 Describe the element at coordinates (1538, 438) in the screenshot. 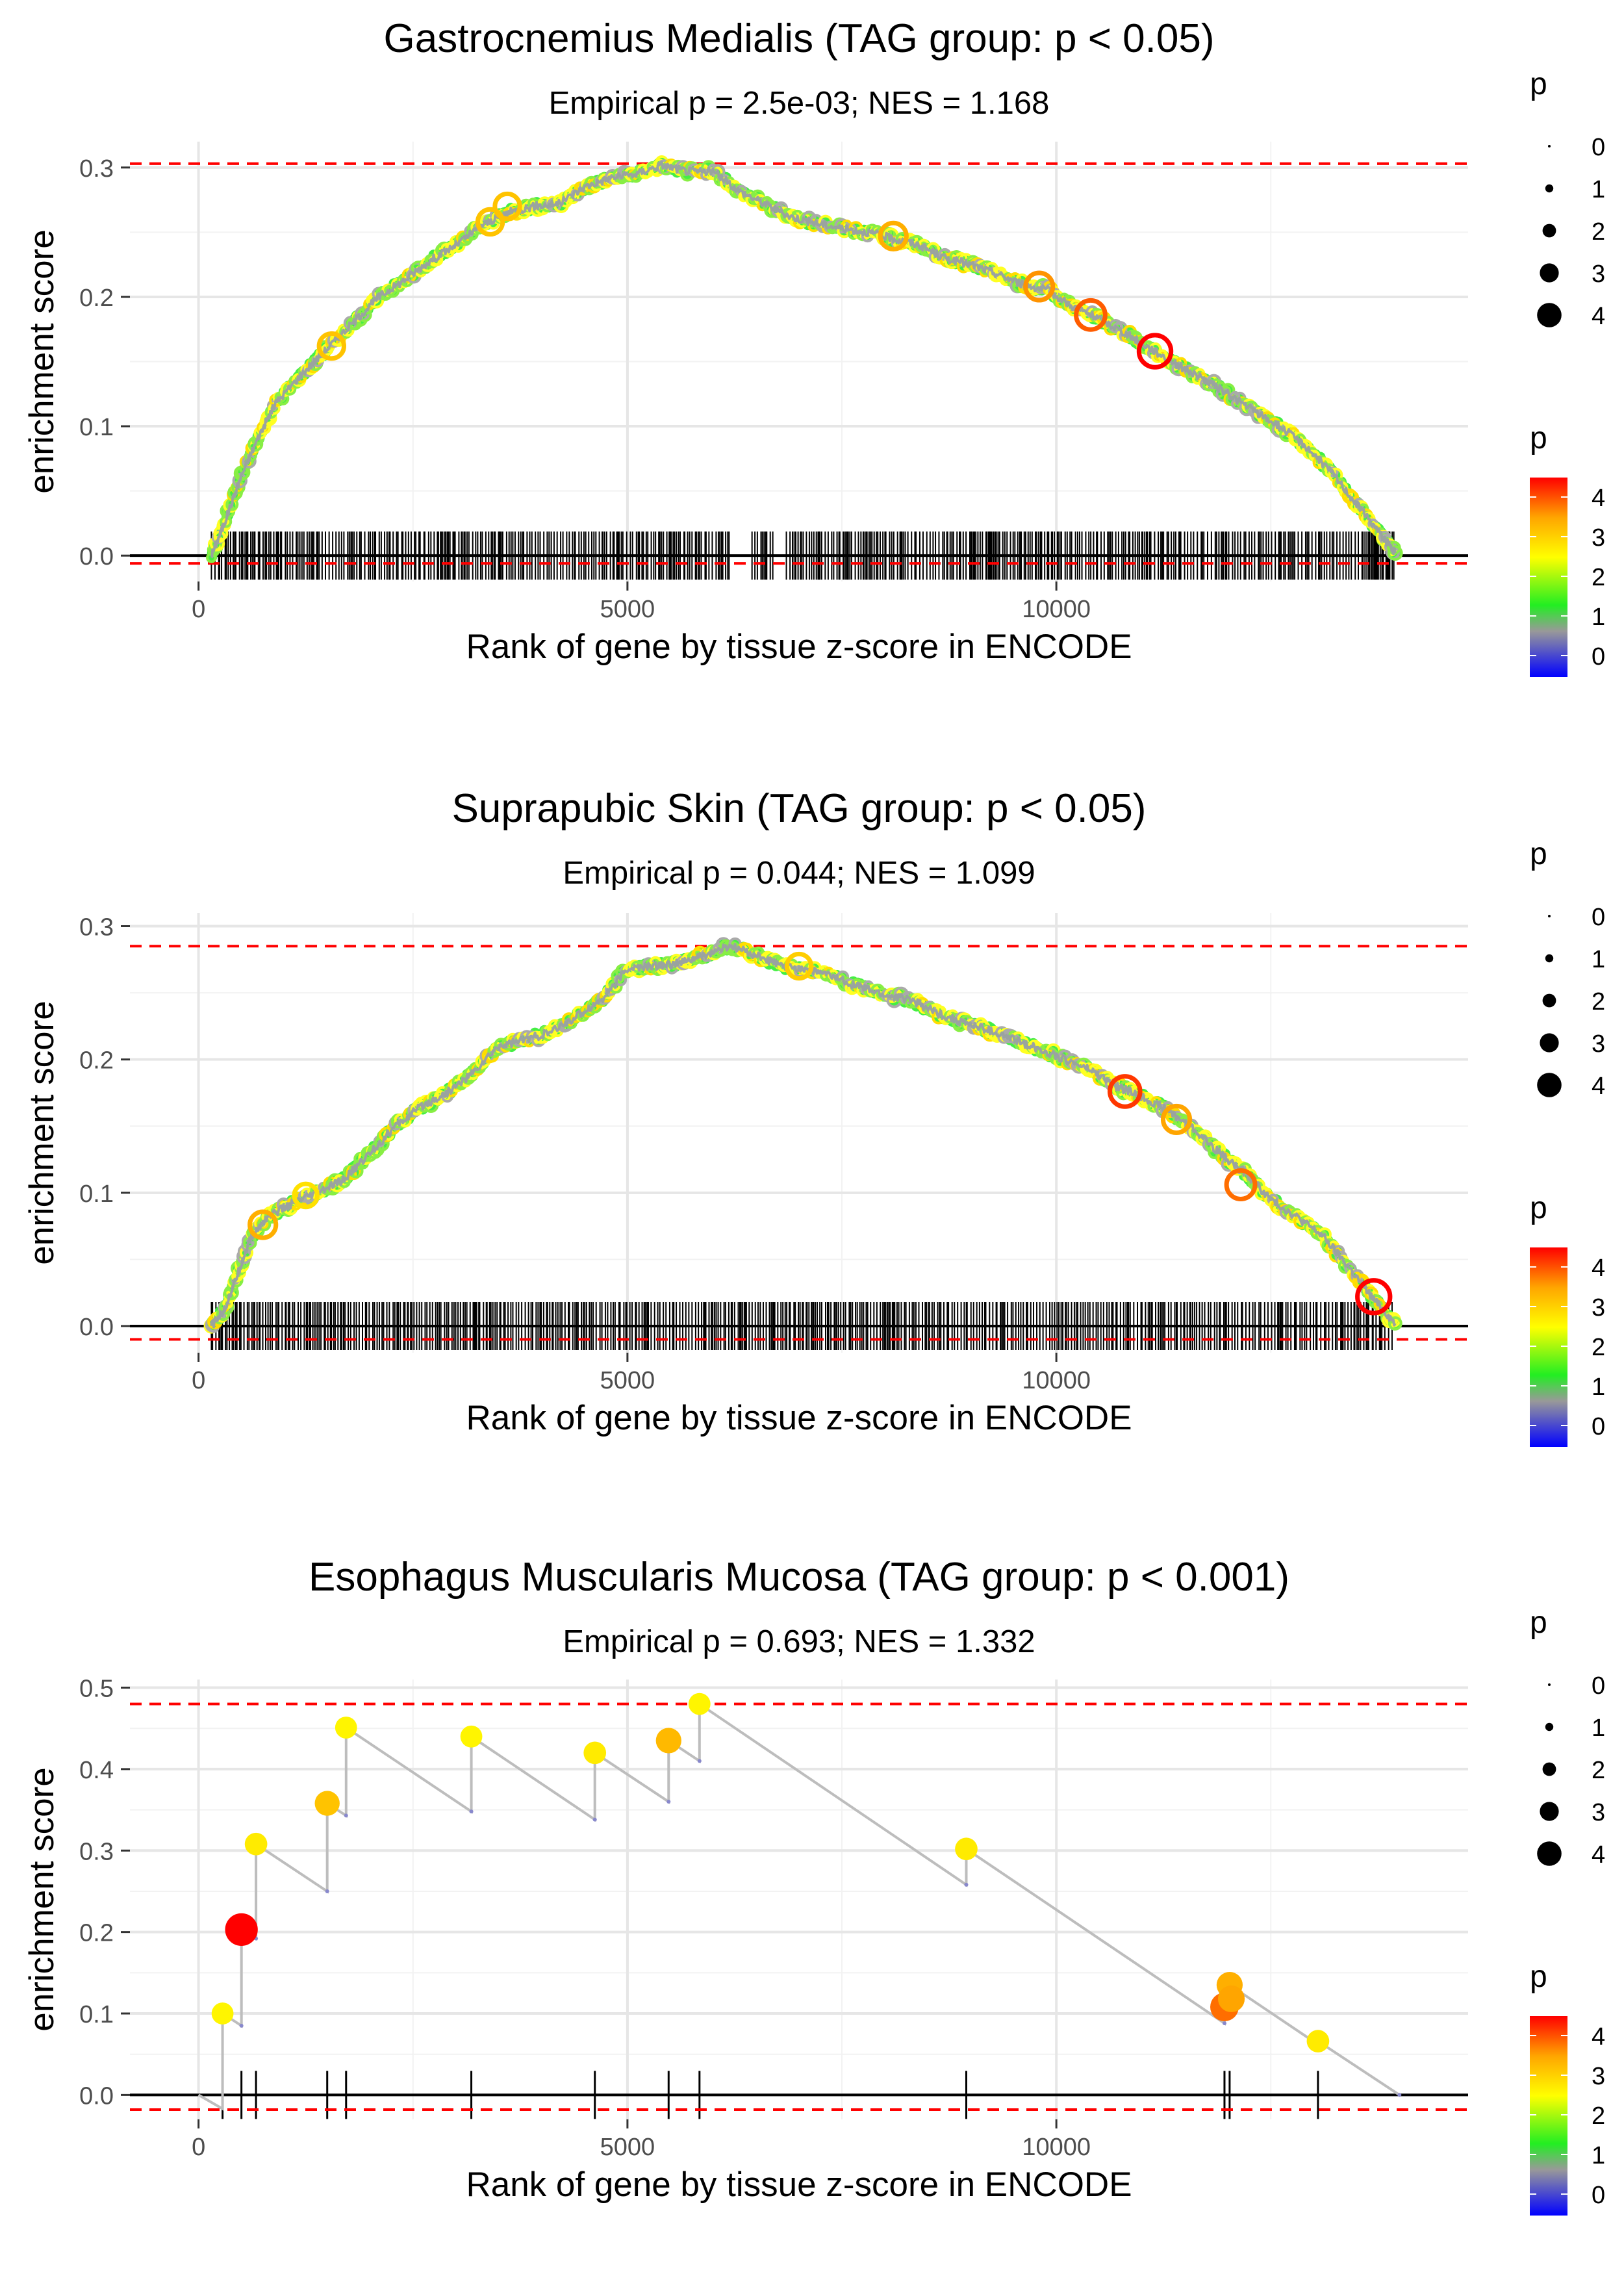

I see `color-legend-title: p` at that location.